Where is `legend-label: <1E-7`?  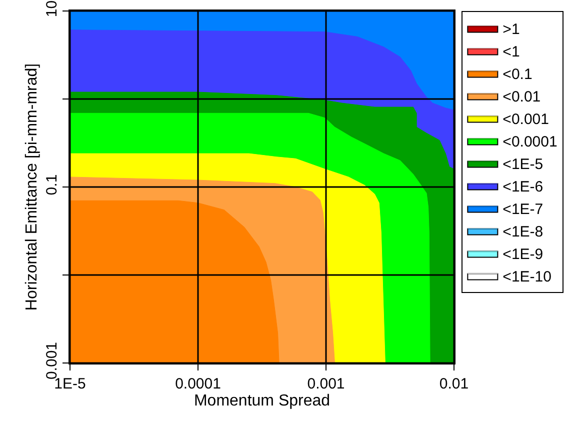
legend-label: <1E-7 is located at coordinates (523, 209).